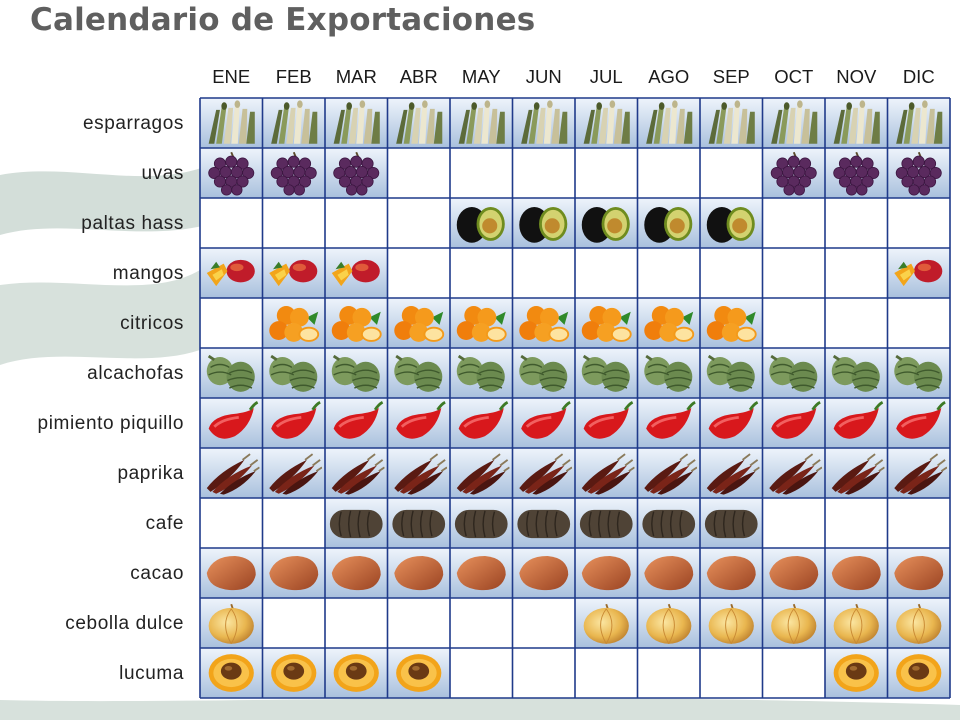 This screenshot has width=960, height=720. What do you see at coordinates (606, 76) in the screenshot?
I see `month-header-jul: JUL` at bounding box center [606, 76].